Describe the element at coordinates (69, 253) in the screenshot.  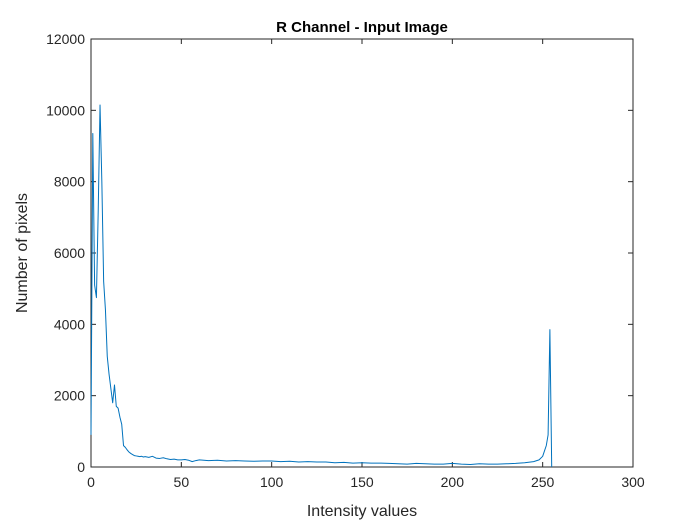
I see `y-tick-label: 6000` at that location.